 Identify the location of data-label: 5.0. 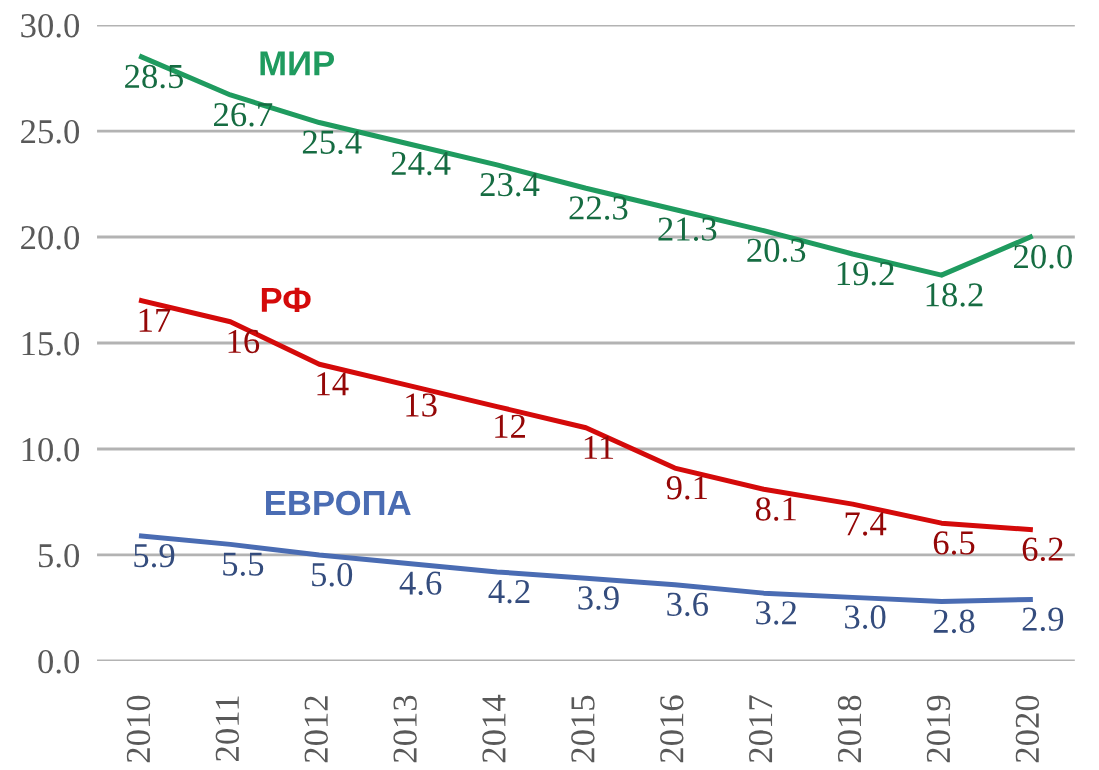
(332, 574).